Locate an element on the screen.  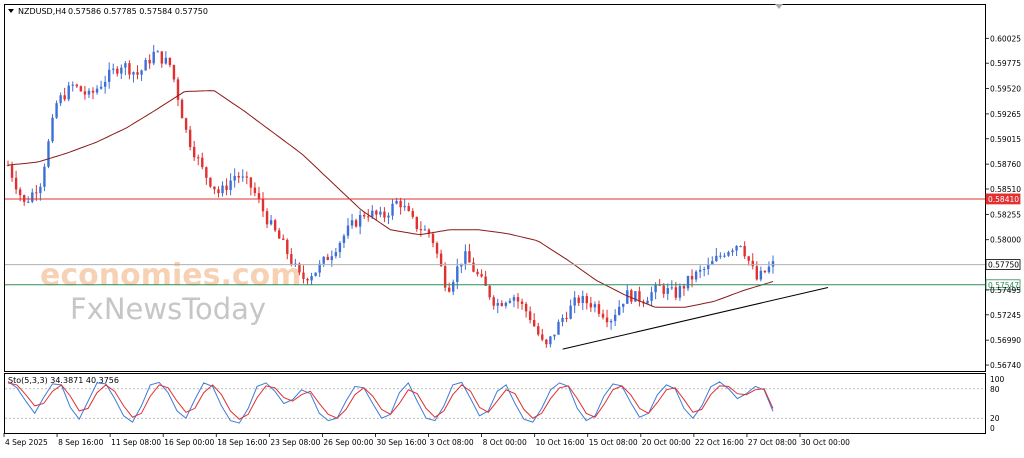
current-price-tag is located at coordinates (1003, 264).